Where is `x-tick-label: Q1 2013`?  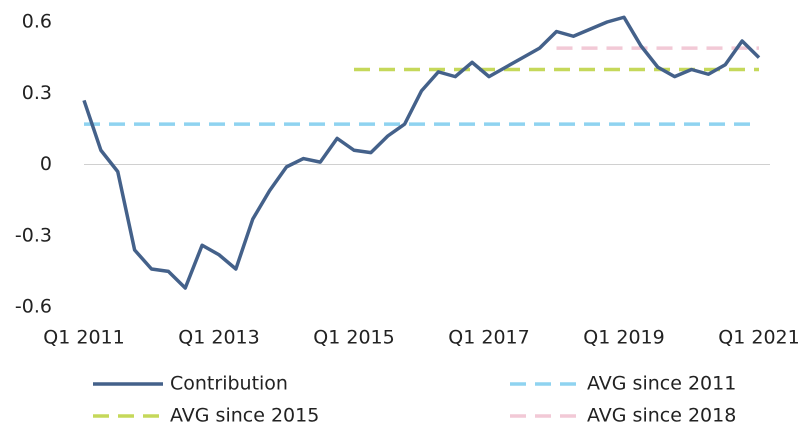
x-tick-label: Q1 2013 is located at coordinates (218, 338).